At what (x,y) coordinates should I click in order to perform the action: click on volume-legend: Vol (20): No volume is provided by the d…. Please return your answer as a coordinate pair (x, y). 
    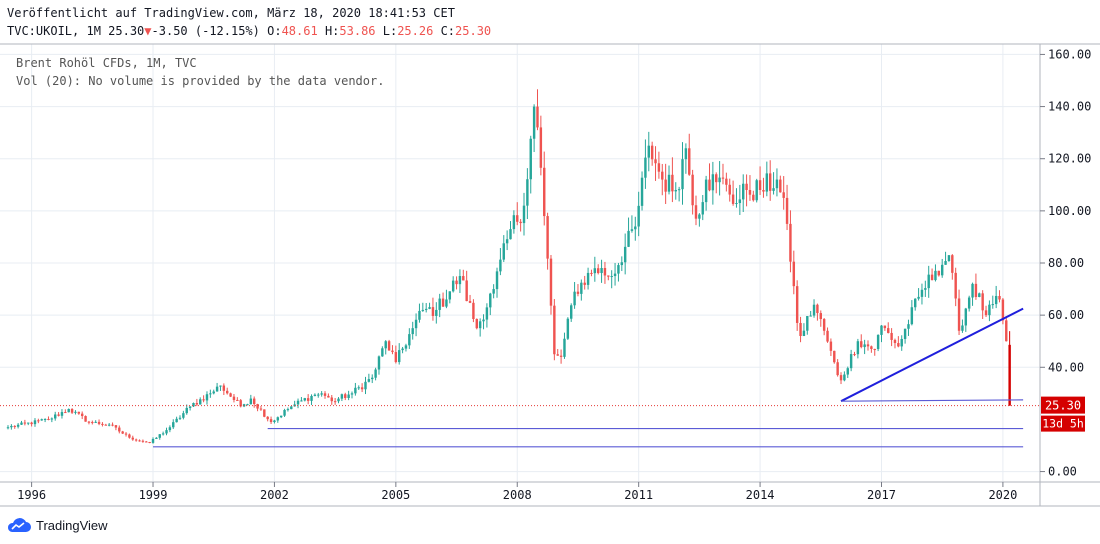
    Looking at the image, I should click on (200, 81).